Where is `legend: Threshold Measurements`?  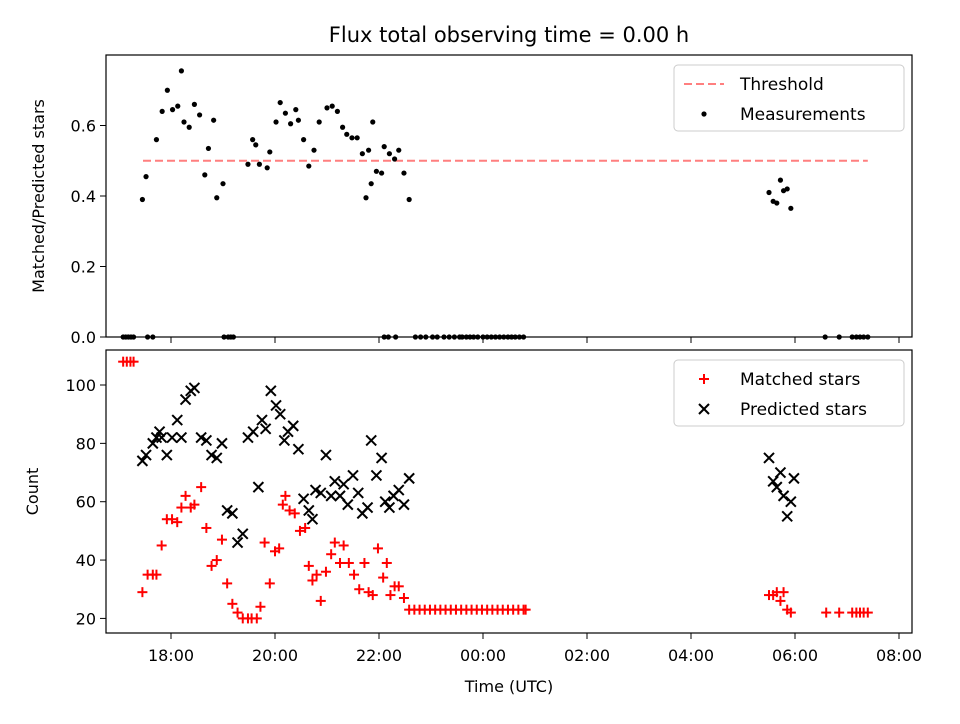
legend: Threshold Measurements is located at coordinates (789, 98).